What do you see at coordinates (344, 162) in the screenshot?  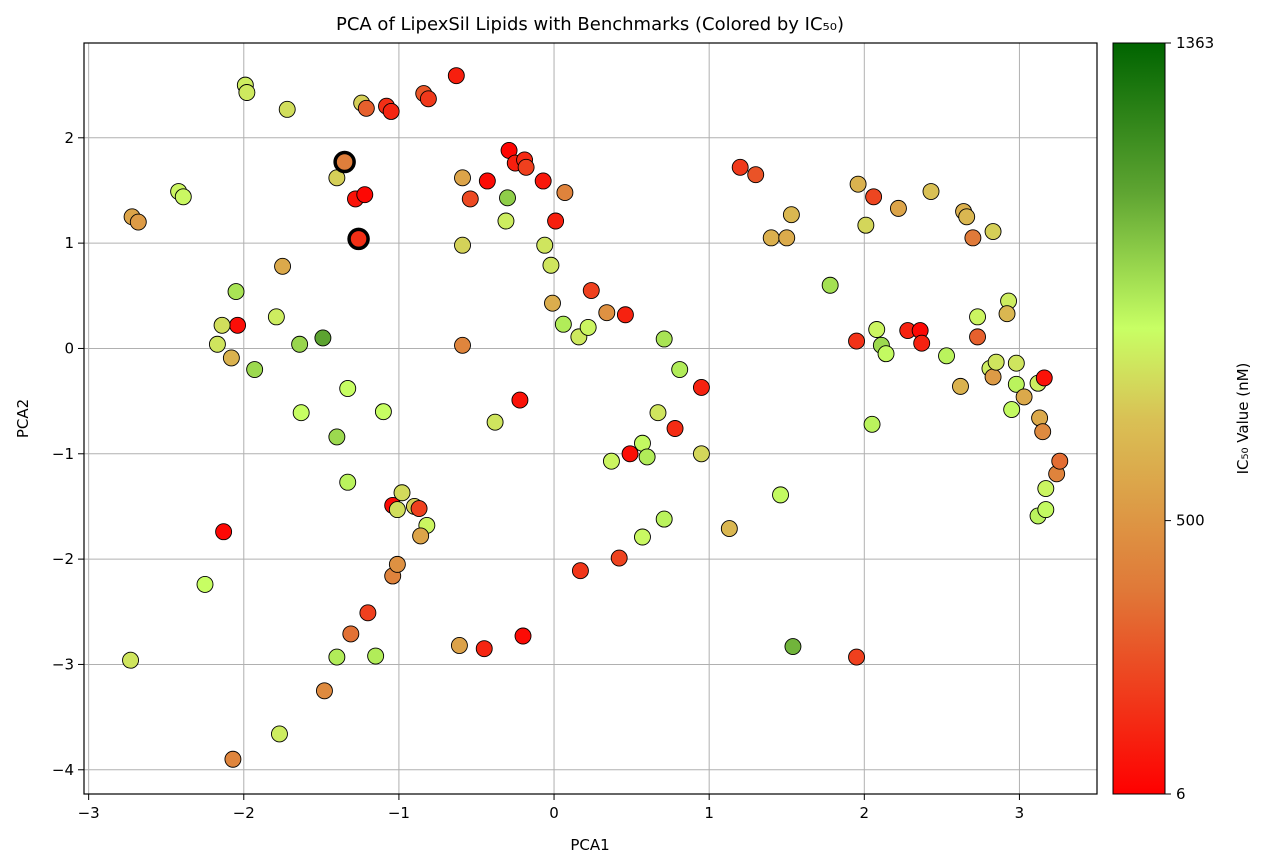 I see `benchmark-point` at bounding box center [344, 162].